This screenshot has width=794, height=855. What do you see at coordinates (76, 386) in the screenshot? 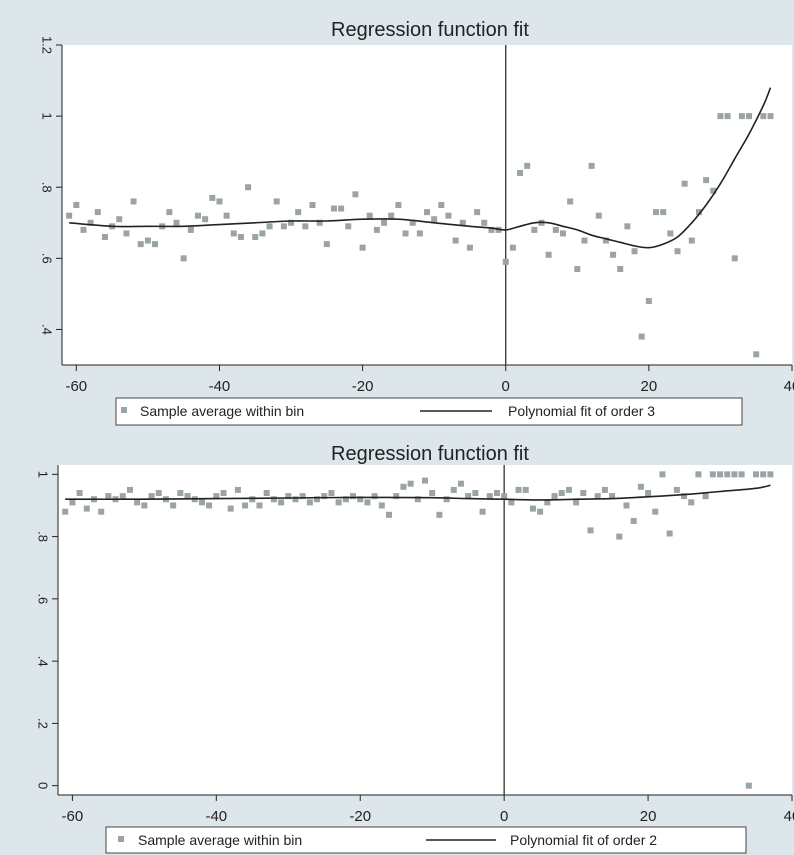
I see `x-tick-label: -60` at bounding box center [76, 386].